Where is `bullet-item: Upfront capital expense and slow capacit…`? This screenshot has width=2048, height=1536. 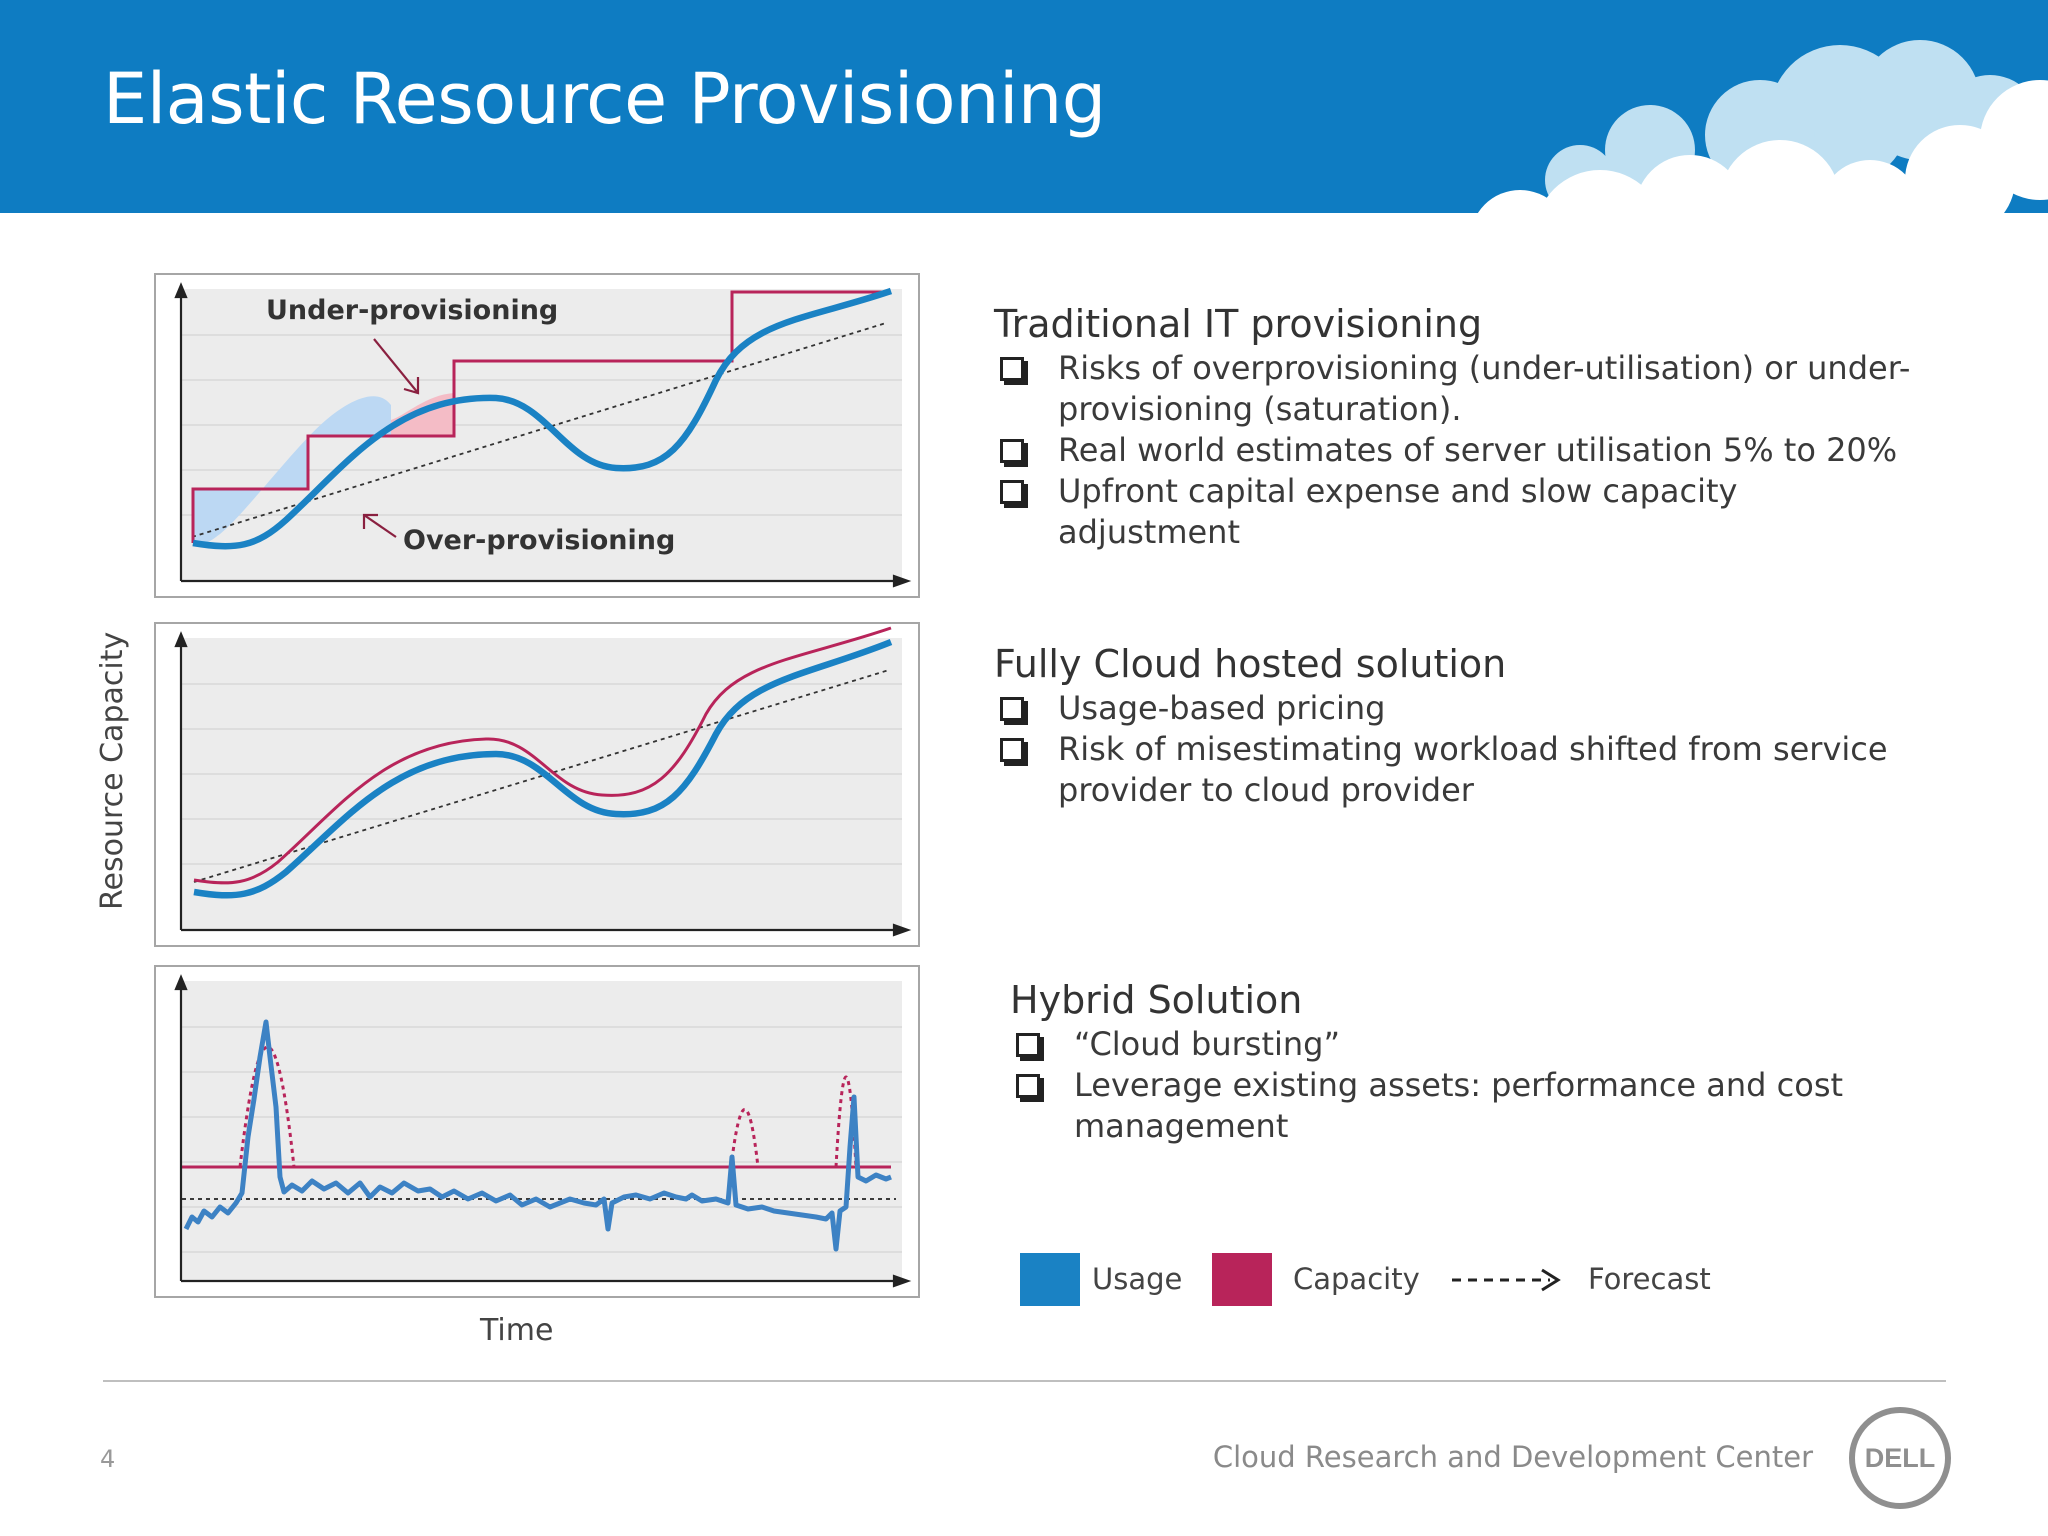 bullet-item: Upfront capital expense and slow capacit… is located at coordinates (1459, 512).